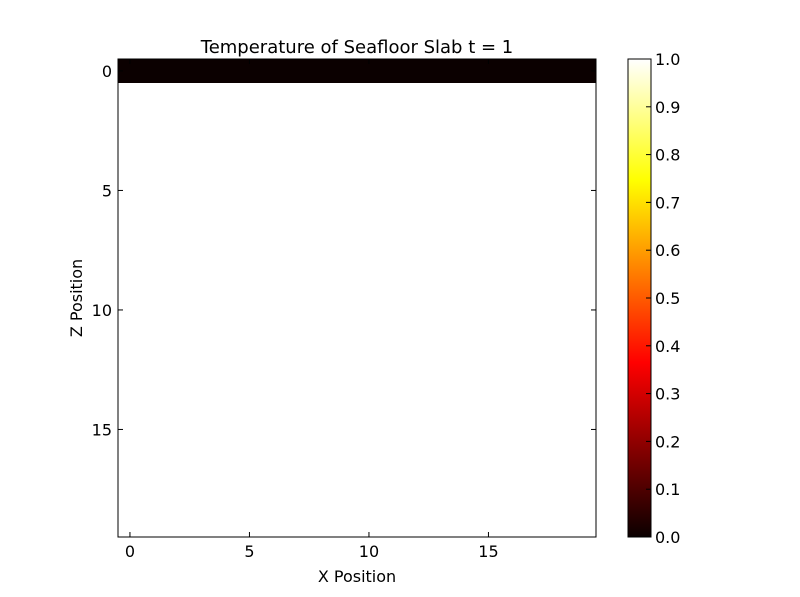 This screenshot has height=597, width=800. What do you see at coordinates (76, 298) in the screenshot?
I see `z-axis-label: Z Position` at bounding box center [76, 298].